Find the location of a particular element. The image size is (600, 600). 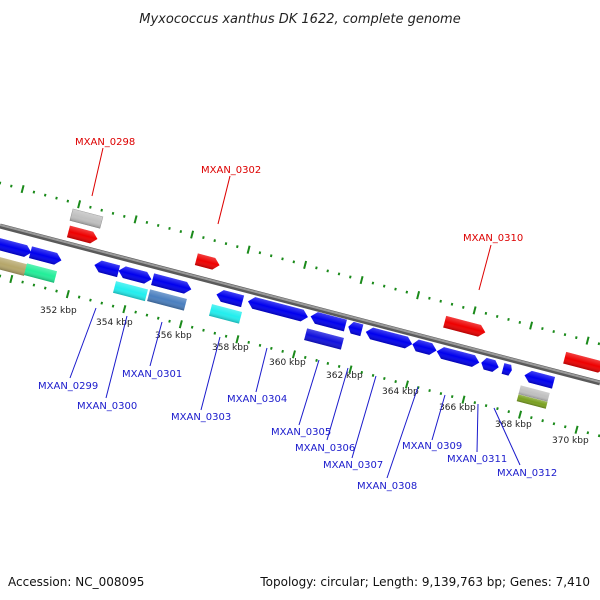

gene-label-mxan-0298: MXAN_0298 is located at coordinates (105, 142).